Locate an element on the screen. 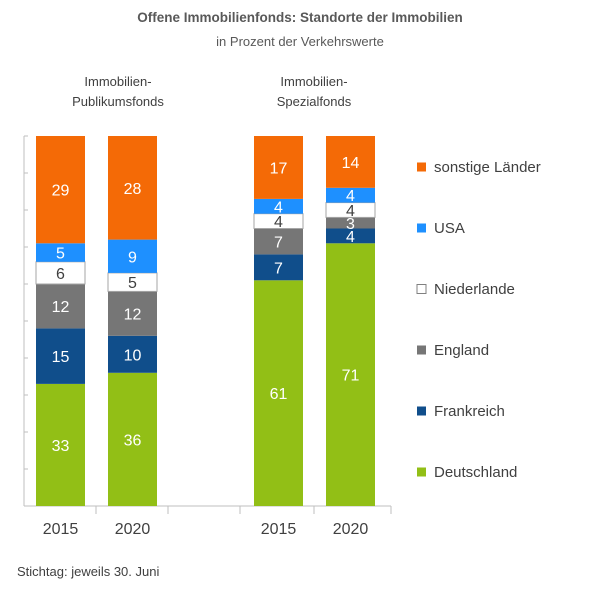  footnote: Stichtag: jeweils 30. Juni is located at coordinates (88, 571).